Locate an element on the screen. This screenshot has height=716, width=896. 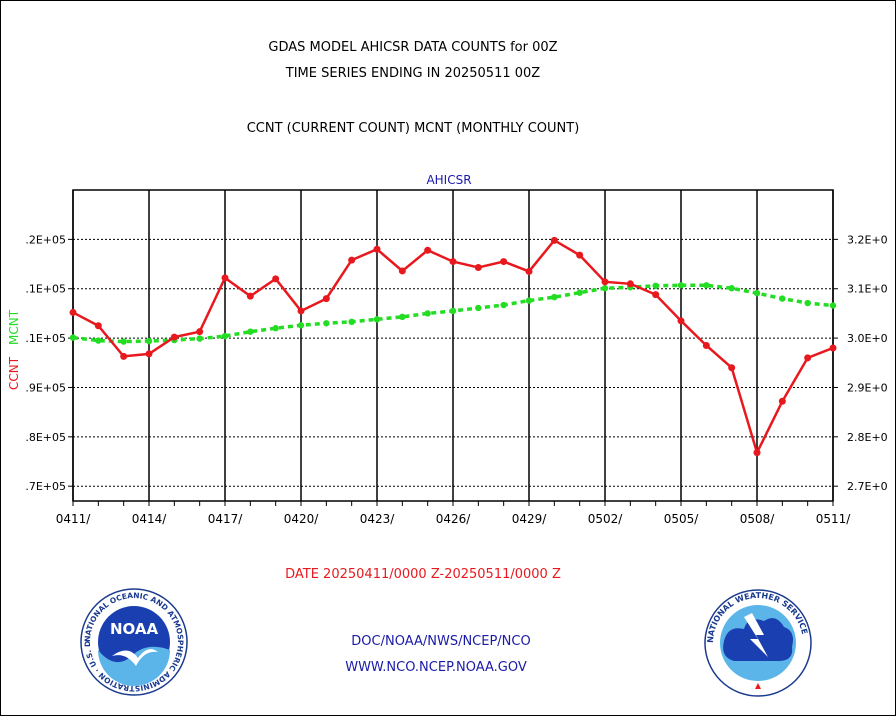
x-tick-label: 0420/ is located at coordinates (302, 519).